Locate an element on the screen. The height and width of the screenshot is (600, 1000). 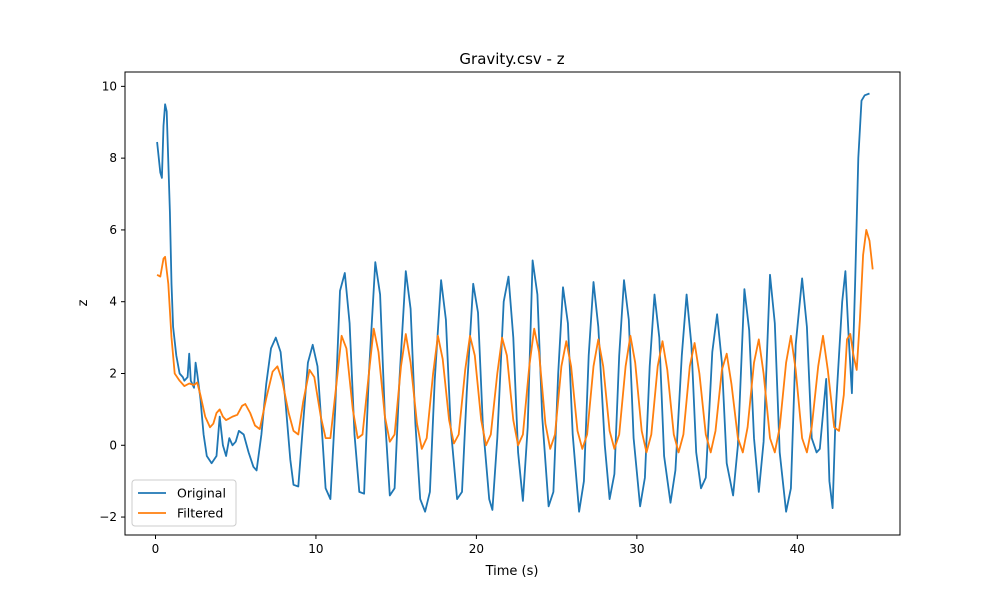
y-axis-ticks: −2 0 2 4 6 8 10 is located at coordinates (112, 301).